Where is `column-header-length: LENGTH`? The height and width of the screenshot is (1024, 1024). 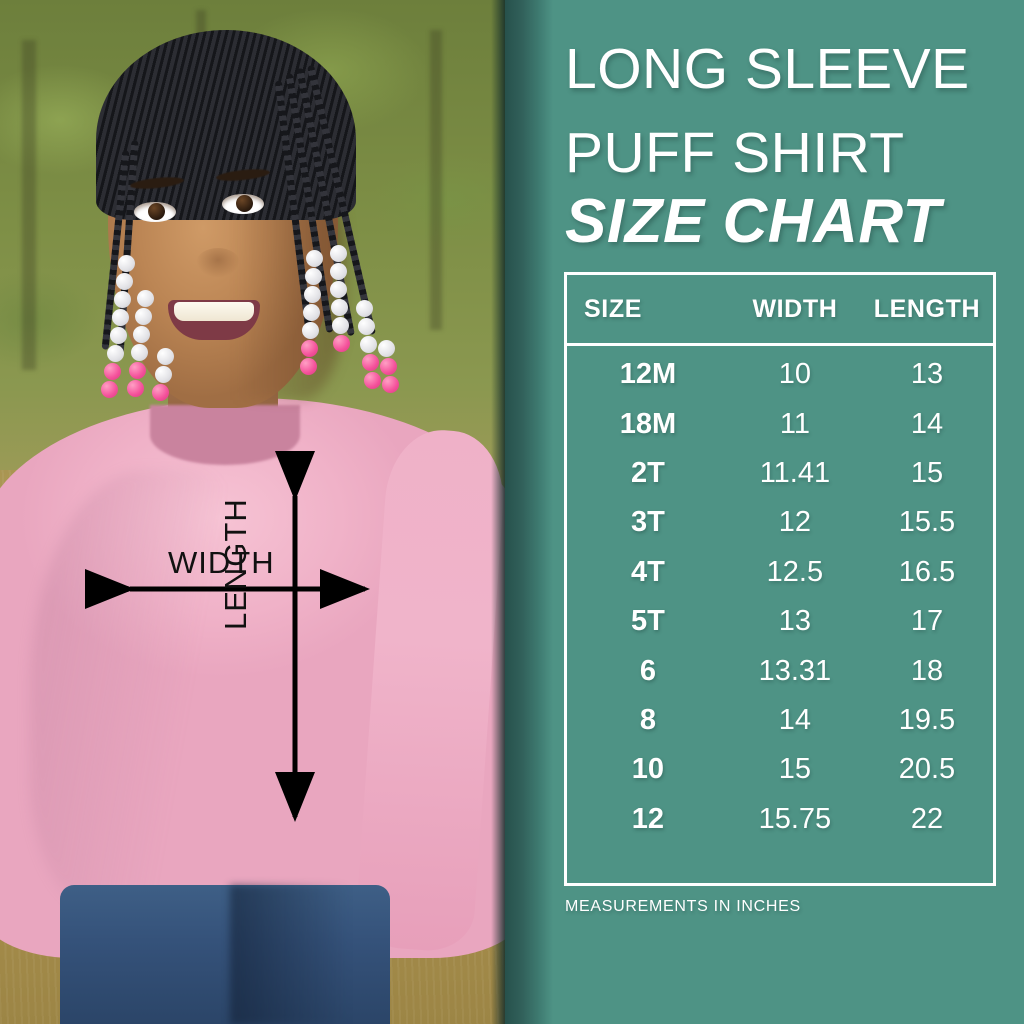 column-header-length: LENGTH is located at coordinates (927, 308).